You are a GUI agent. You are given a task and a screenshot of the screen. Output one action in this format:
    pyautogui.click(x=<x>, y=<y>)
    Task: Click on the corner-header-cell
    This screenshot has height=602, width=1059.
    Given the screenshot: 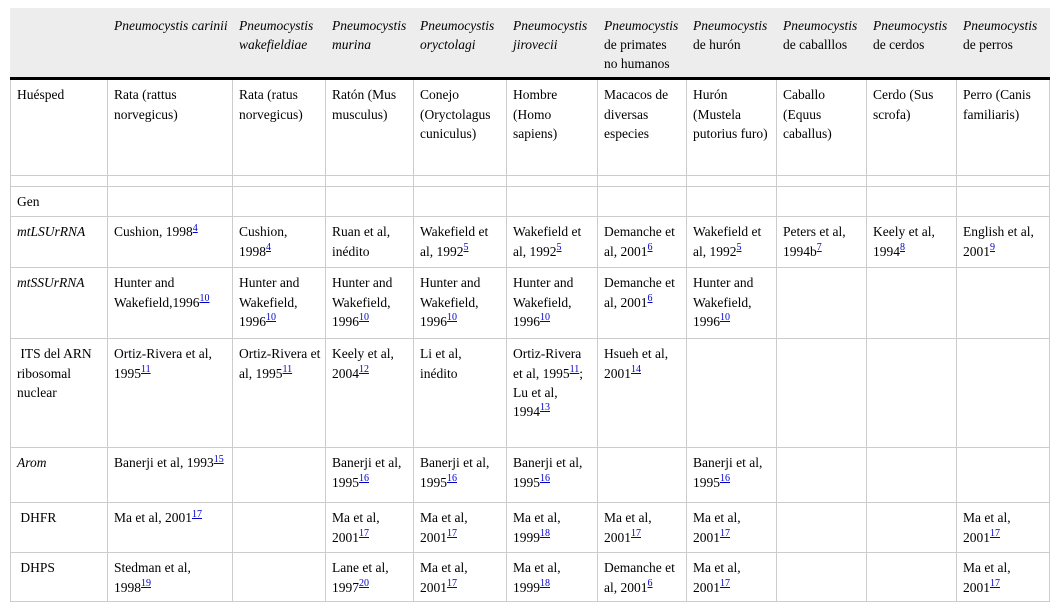 What is the action you would take?
    pyautogui.click(x=59, y=44)
    